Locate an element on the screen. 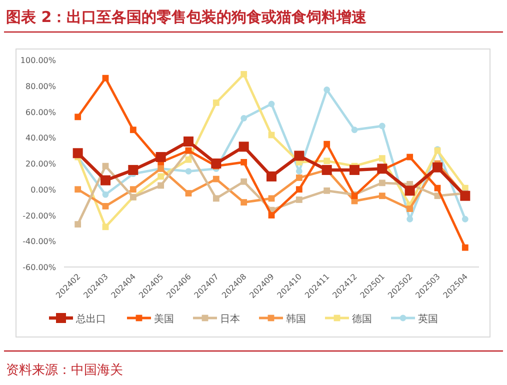 The width and height of the screenshot is (507, 385). y-tick-label: 80.00% is located at coordinates (40, 86).